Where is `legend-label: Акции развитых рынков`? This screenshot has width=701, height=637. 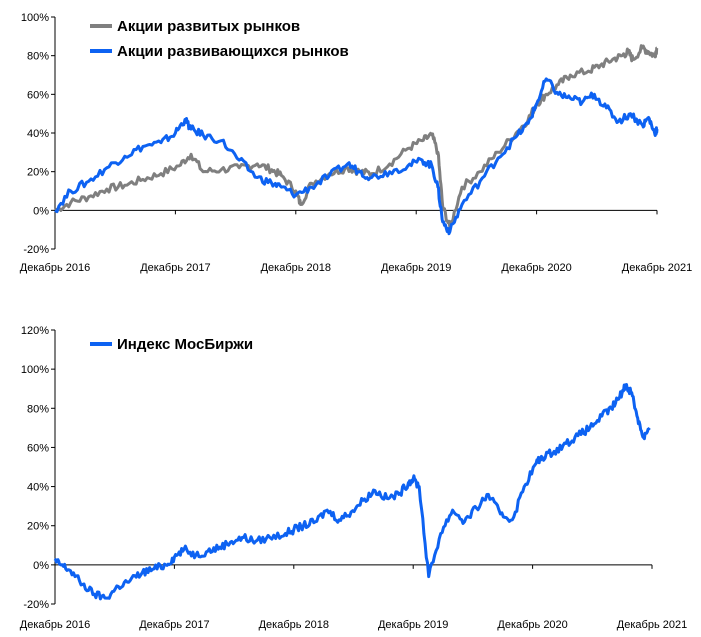
legend-label: Акции развитых рынков is located at coordinates (208, 26).